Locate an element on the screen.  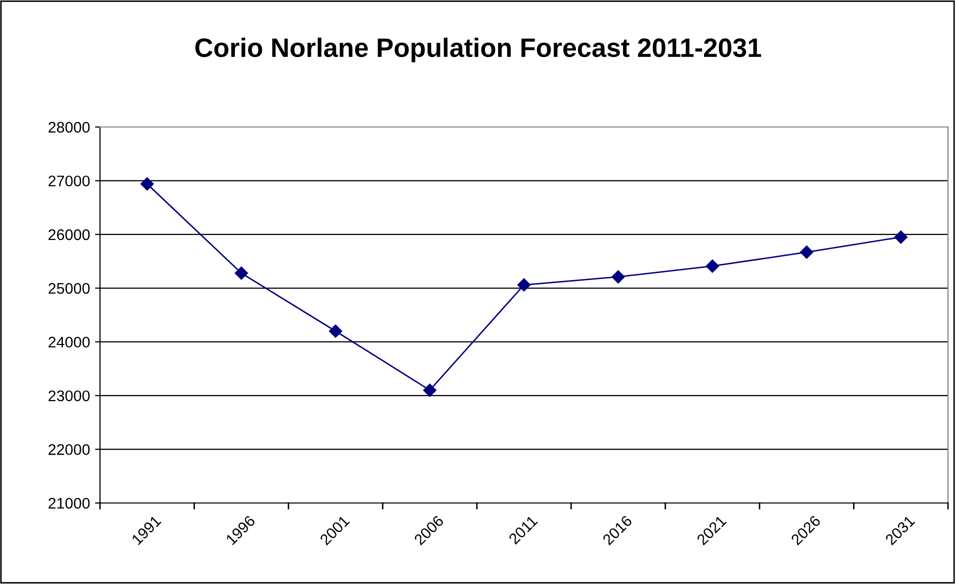
y-tick-label: 27000 is located at coordinates (69, 181).